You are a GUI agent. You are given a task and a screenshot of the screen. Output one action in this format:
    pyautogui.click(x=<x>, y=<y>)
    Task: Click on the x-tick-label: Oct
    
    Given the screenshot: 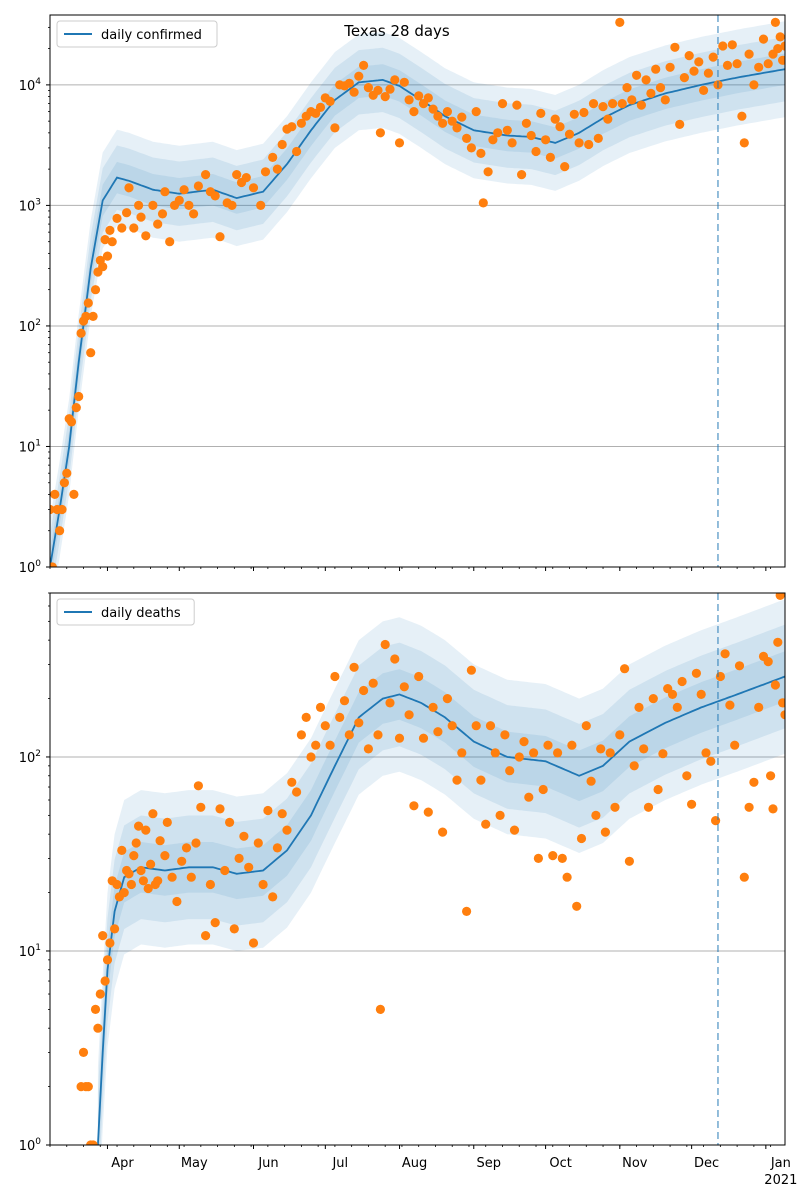 What is the action you would take?
    pyautogui.click(x=560, y=1163)
    